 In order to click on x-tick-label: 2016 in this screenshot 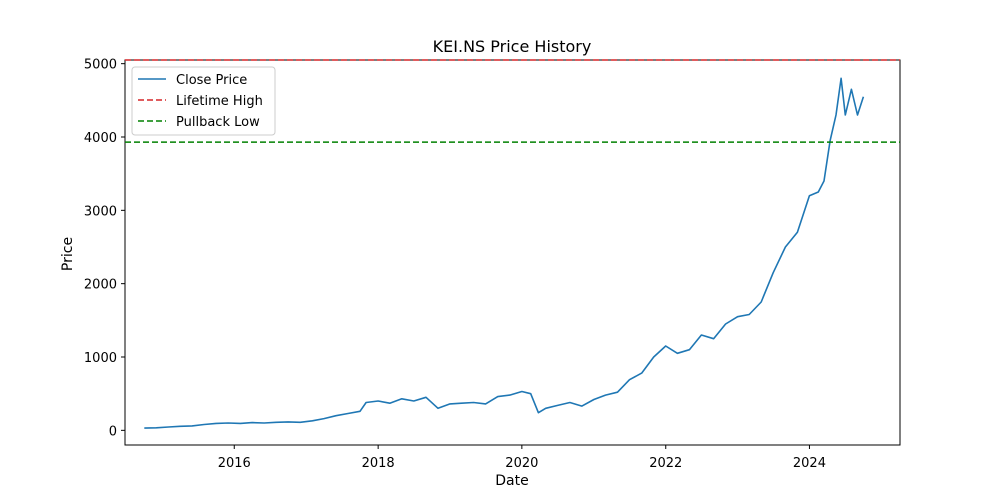, I will do `click(234, 463)`.